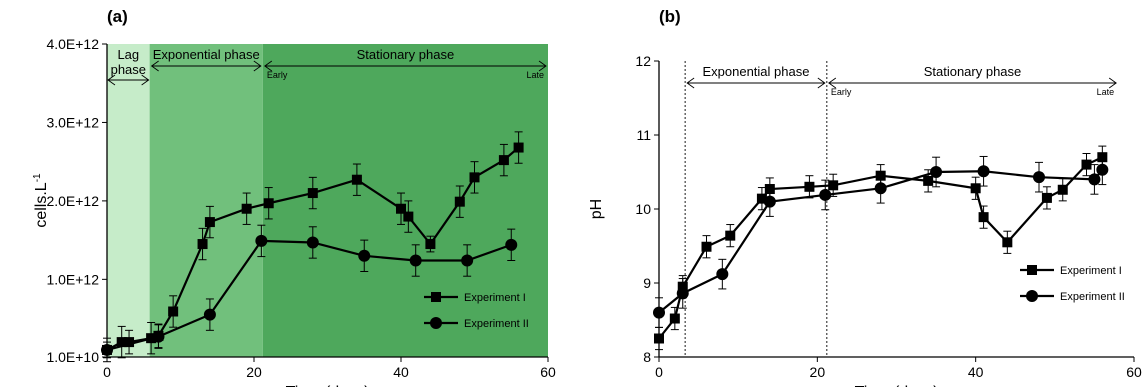 The image size is (1147, 387). What do you see at coordinates (72, 201) in the screenshot?
I see `y-tick-label-2: 2.0E+12` at bounding box center [72, 201].